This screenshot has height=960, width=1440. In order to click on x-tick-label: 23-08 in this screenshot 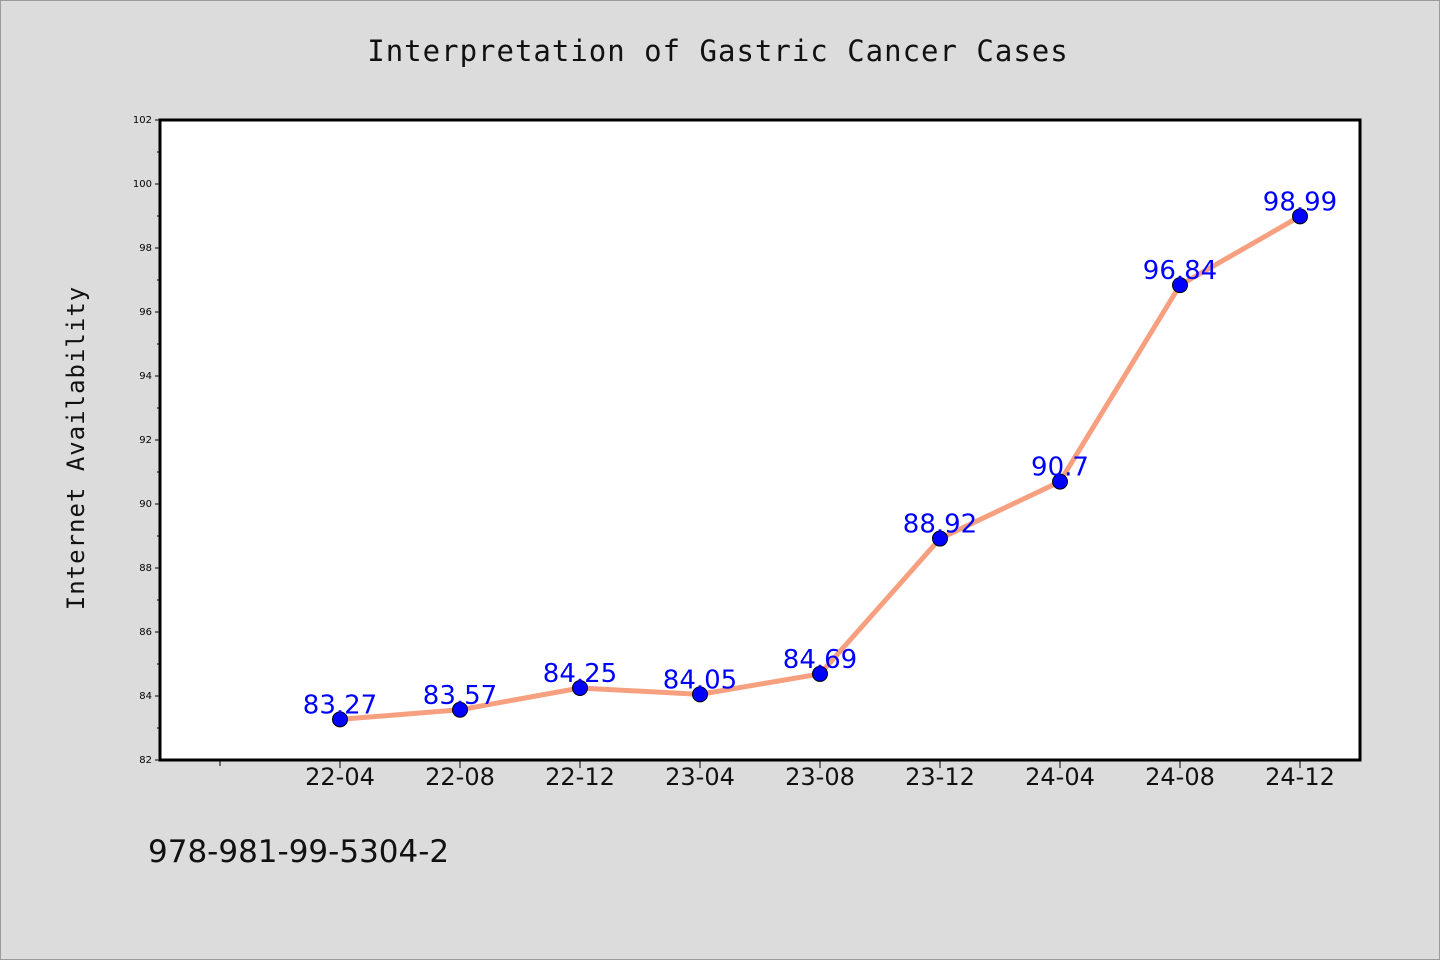, I will do `click(820, 777)`.